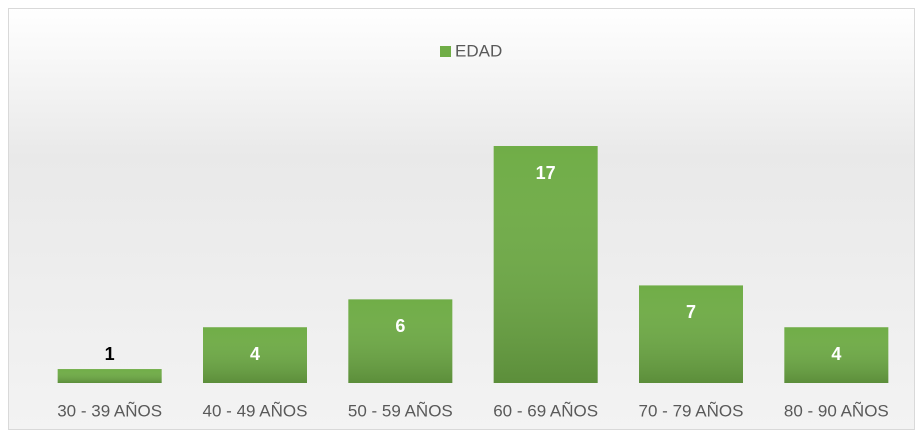  Describe the element at coordinates (445, 51) in the screenshot. I see `legend-swatch` at that location.